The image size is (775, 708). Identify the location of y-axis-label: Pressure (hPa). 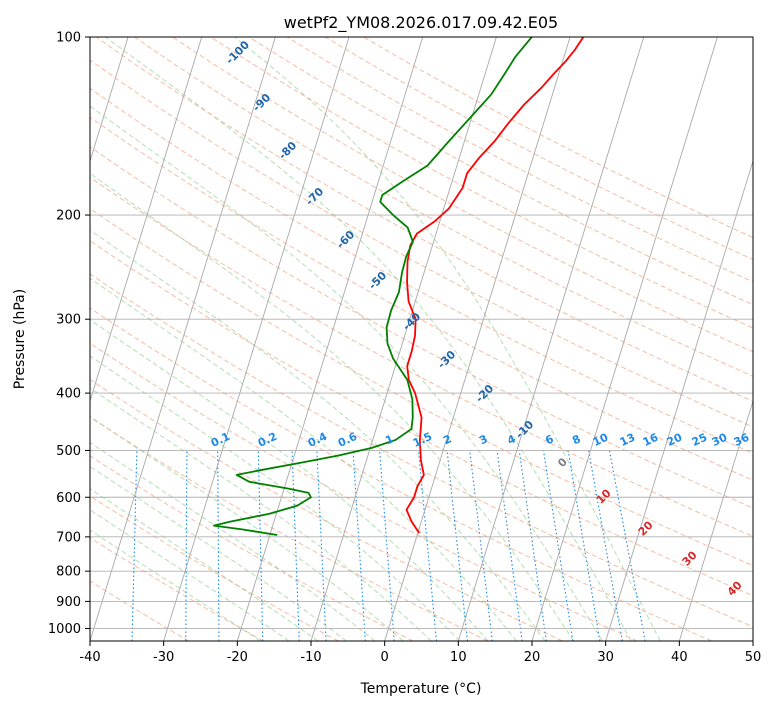
(20, 339).